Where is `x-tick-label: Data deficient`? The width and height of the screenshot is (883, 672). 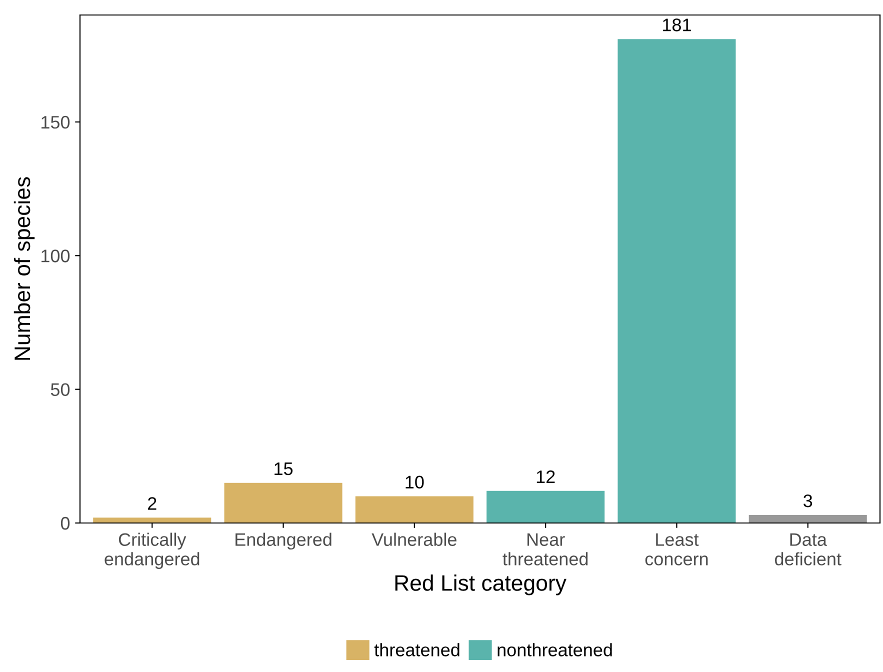 x-tick-label: Data deficient is located at coordinates (808, 549).